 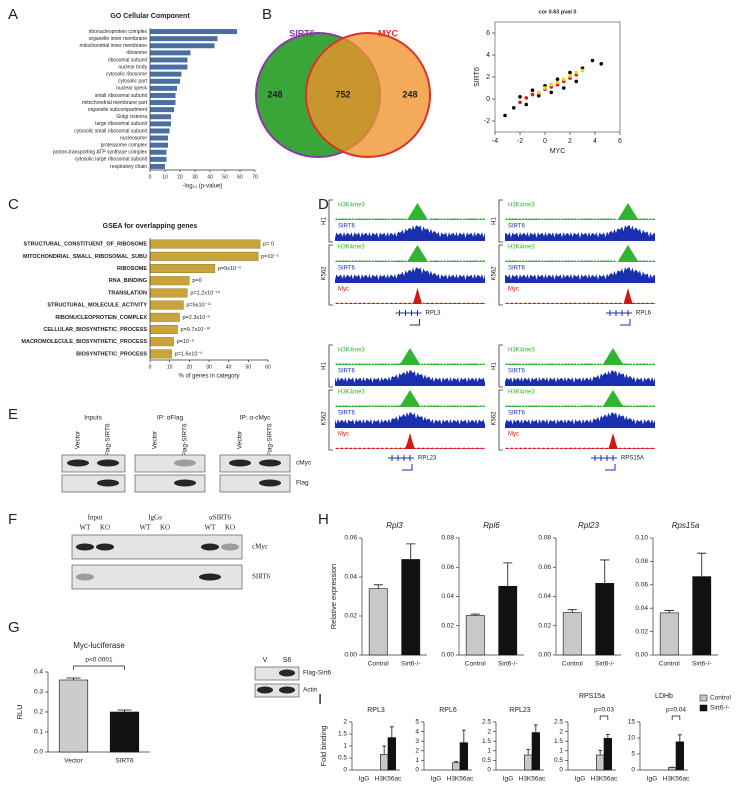 I want to click on category-label: small ribosomal subunit, so click(x=121, y=96).